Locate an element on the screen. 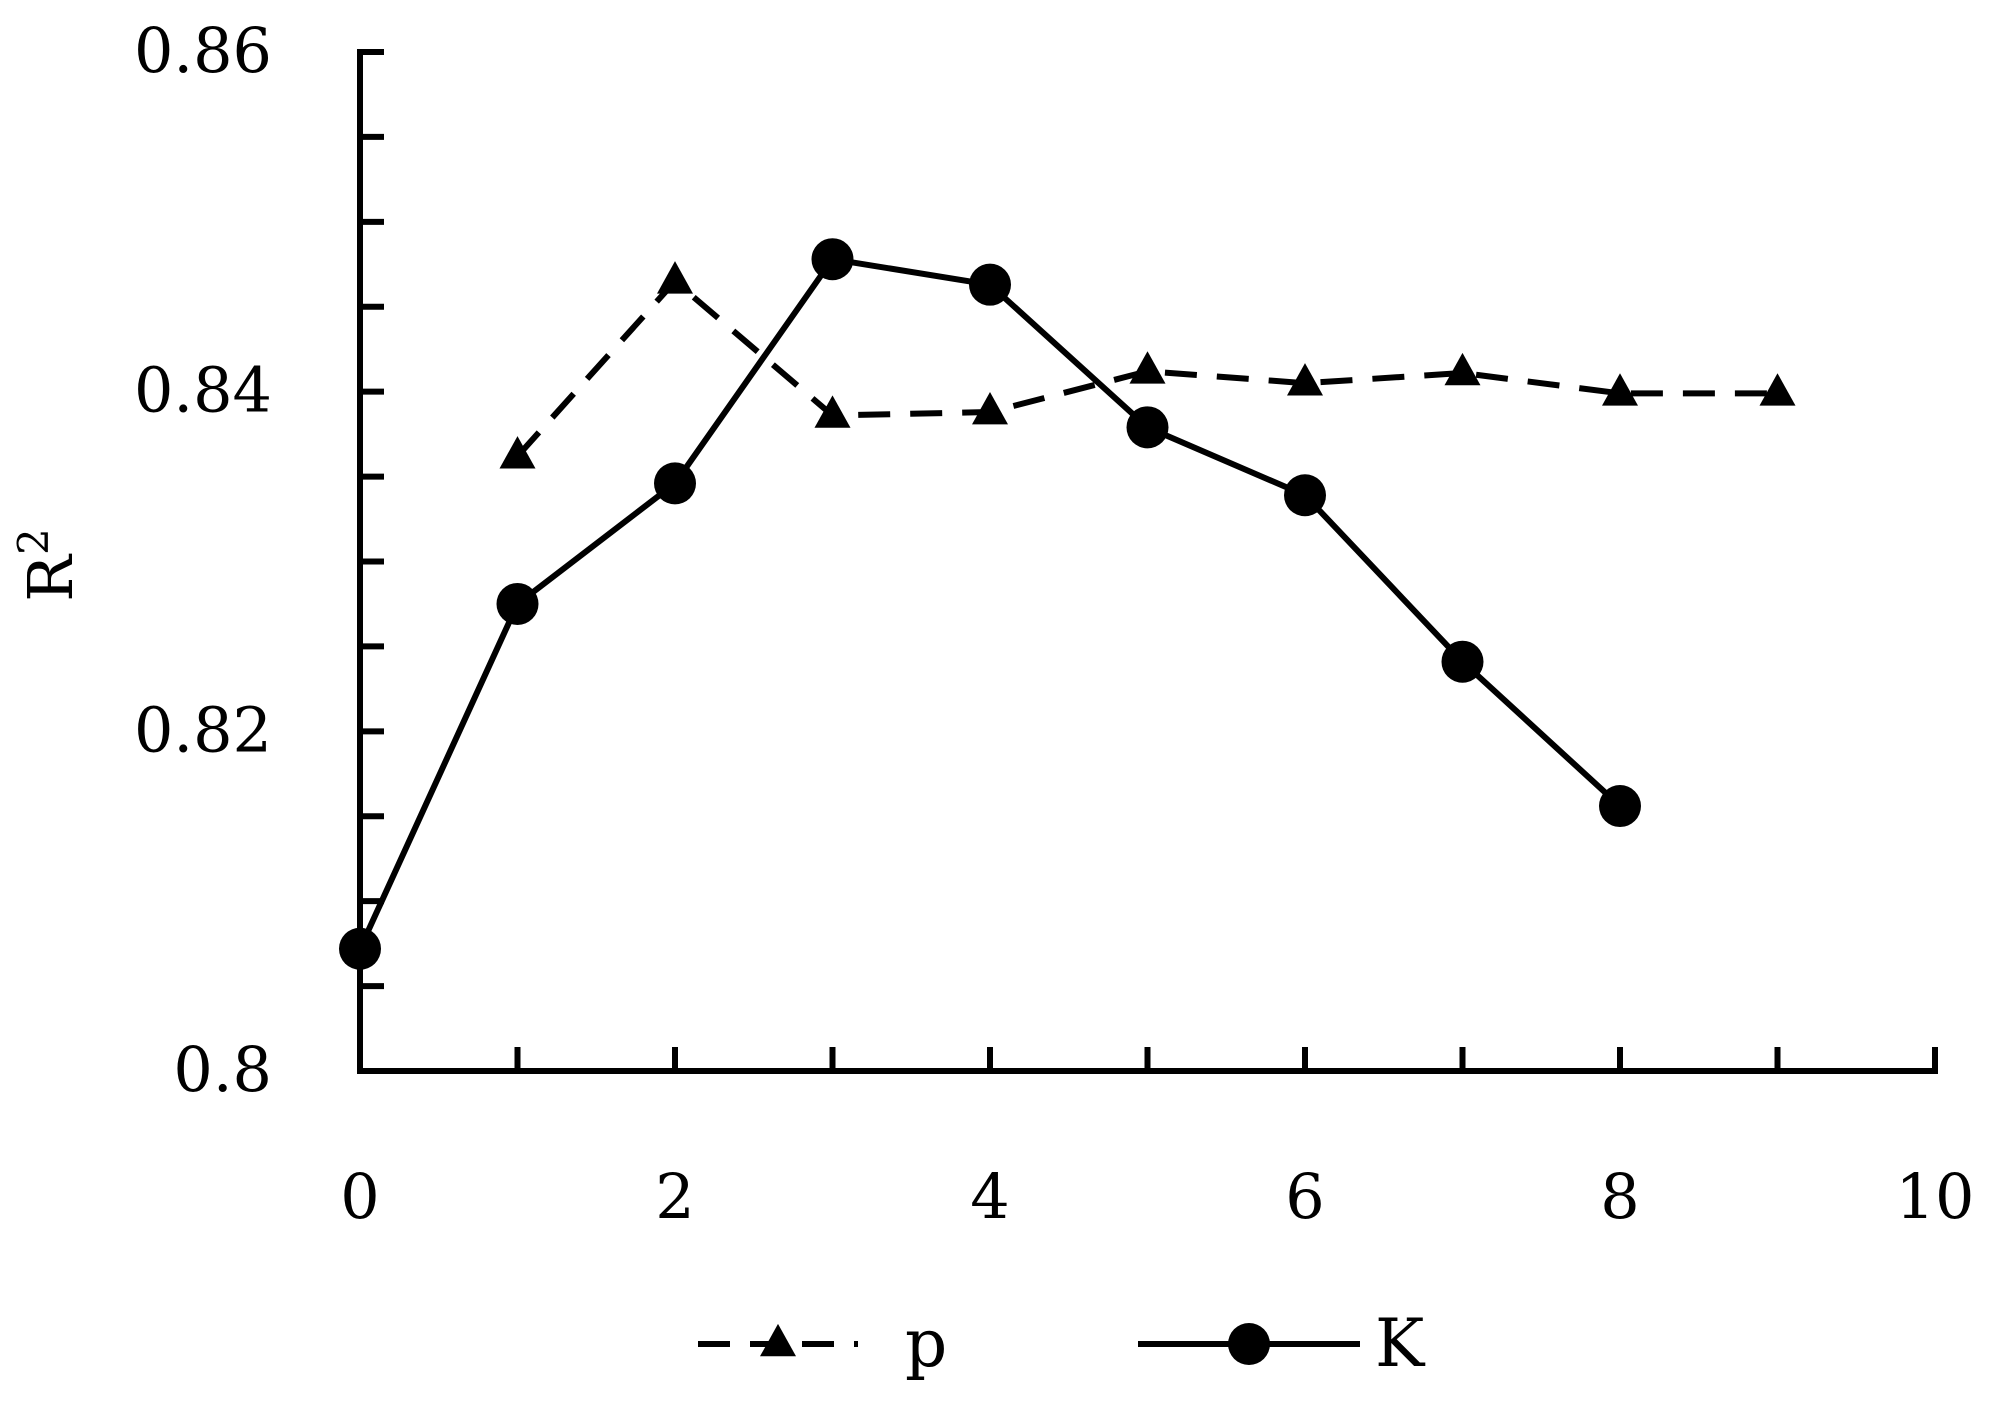 This screenshot has height=1406, width=1991. x-tick-label: 8 is located at coordinates (1619, 1196).